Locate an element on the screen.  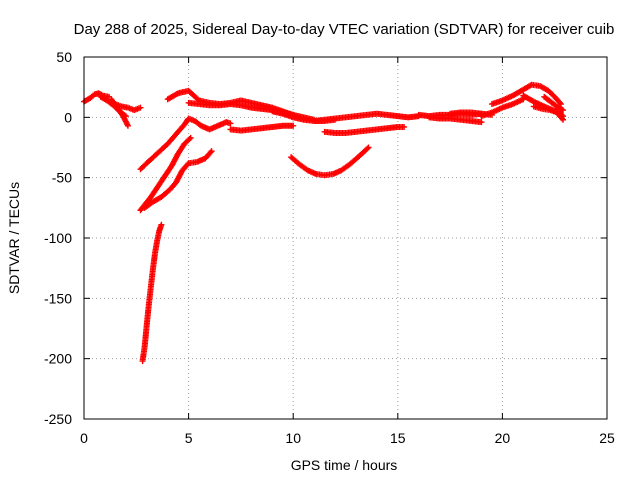
y-tick-label: -100 is located at coordinates (58, 238).